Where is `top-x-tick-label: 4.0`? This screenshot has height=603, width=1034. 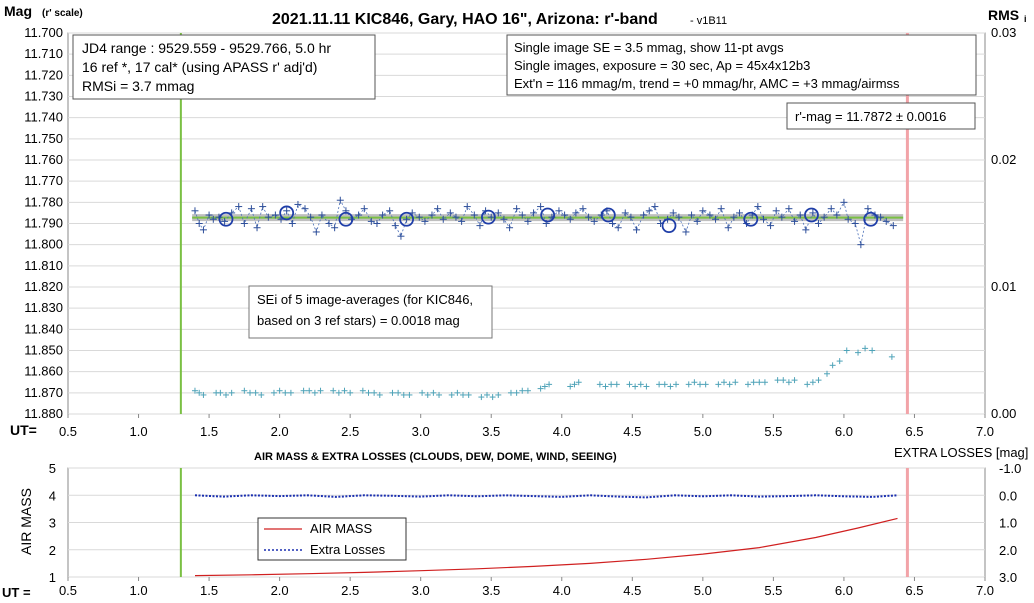
top-x-tick-label: 4.0 is located at coordinates (562, 431).